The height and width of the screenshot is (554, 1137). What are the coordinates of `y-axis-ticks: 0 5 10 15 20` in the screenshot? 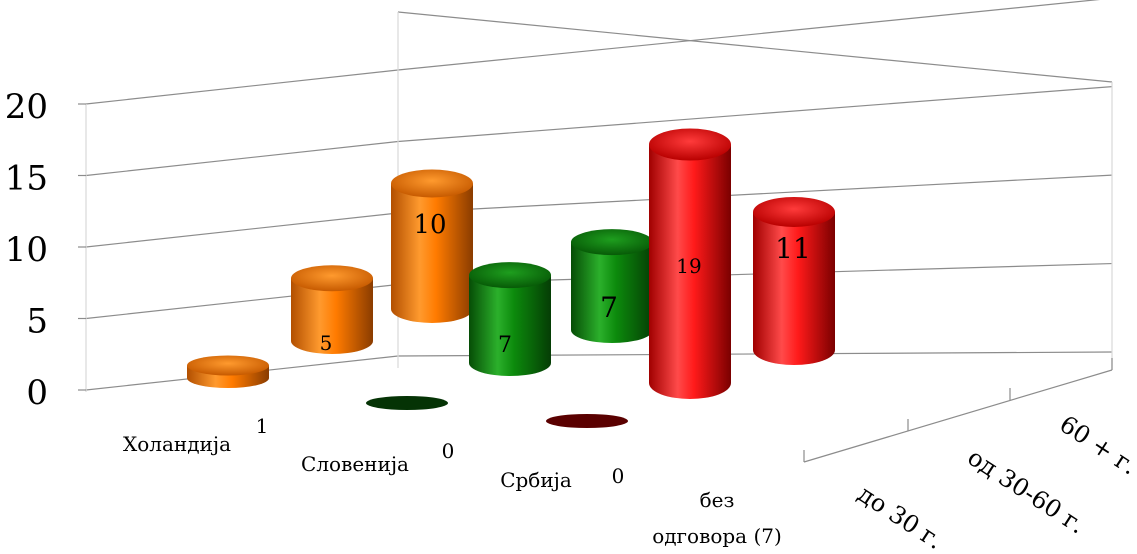 It's located at (45, 250).